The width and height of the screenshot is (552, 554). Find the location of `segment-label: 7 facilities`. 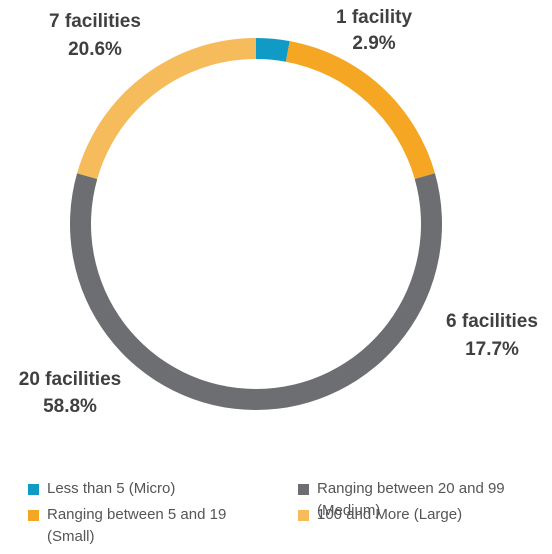

segment-label: 7 facilities is located at coordinates (95, 21).